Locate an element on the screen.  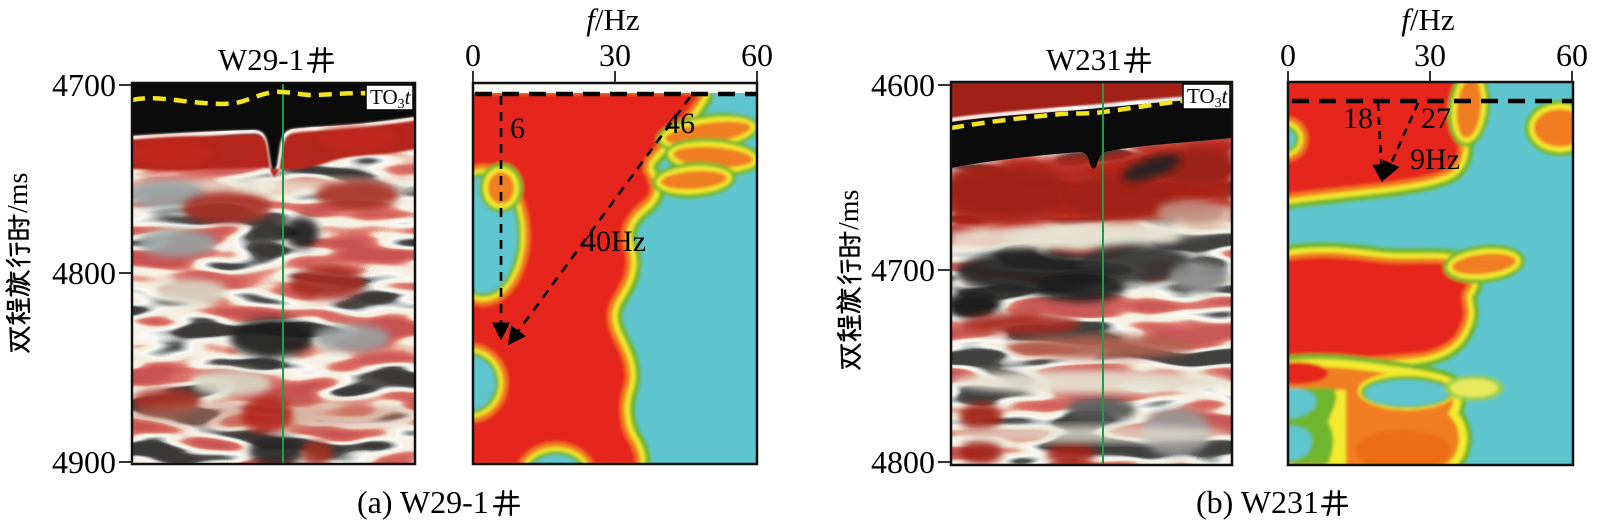
svg-text: (a) W29-1 is located at coordinates (423, 502).